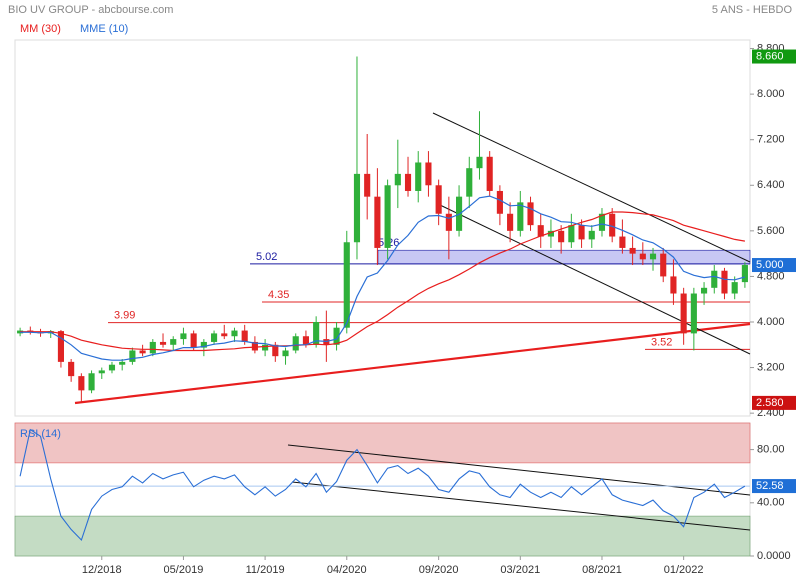 This screenshot has width=800, height=580. I want to click on x-tick-label: 11/2019, so click(265, 570).